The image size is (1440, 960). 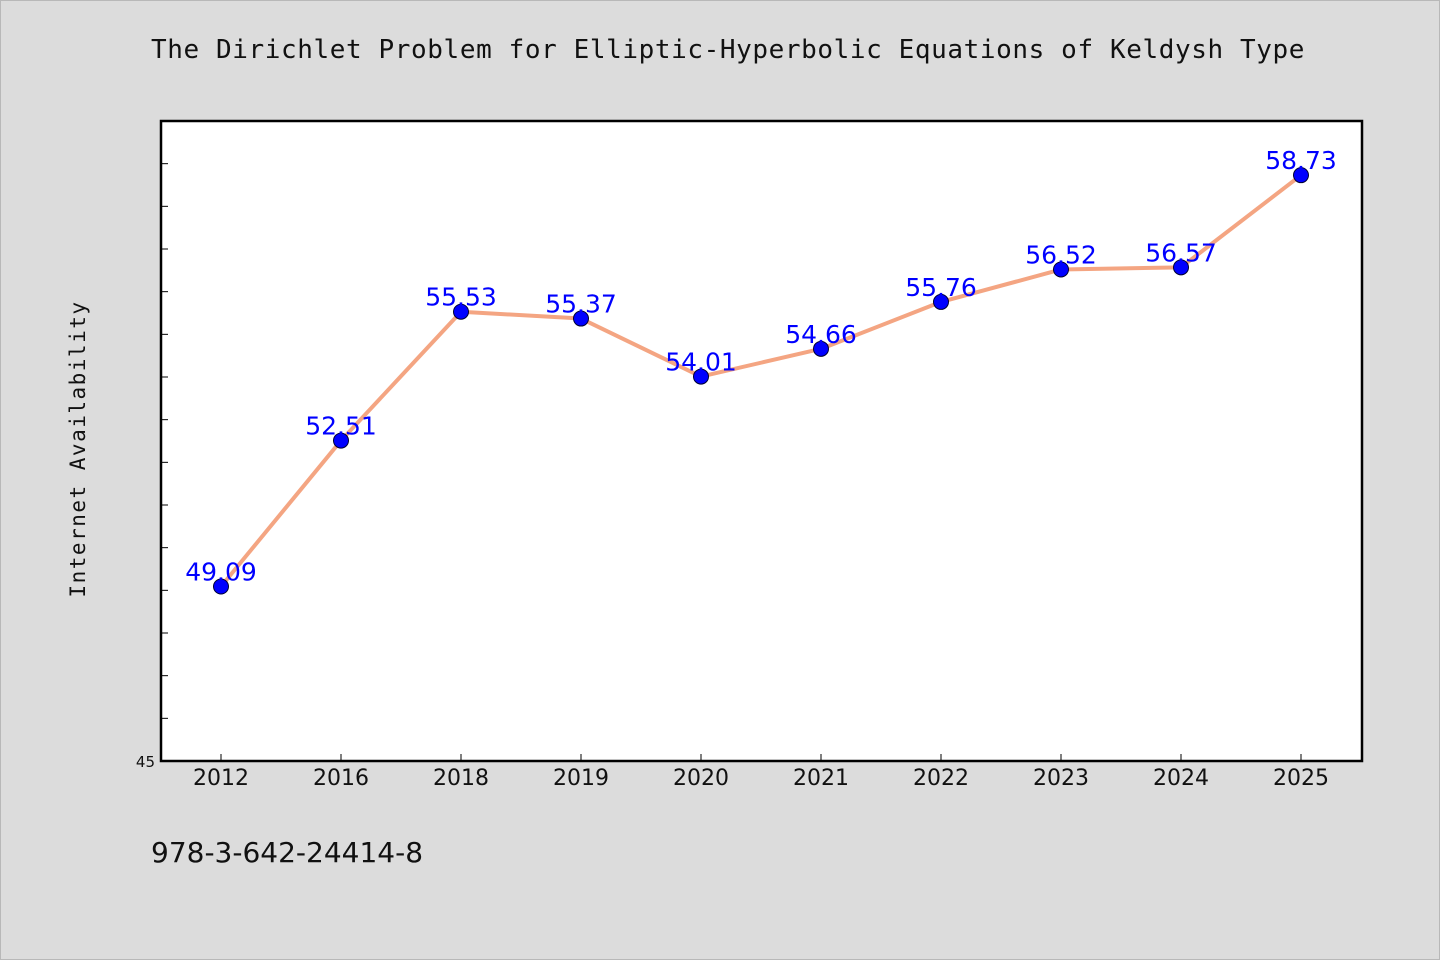 I want to click on x-tick-label: 2024, so click(x=1181, y=778).